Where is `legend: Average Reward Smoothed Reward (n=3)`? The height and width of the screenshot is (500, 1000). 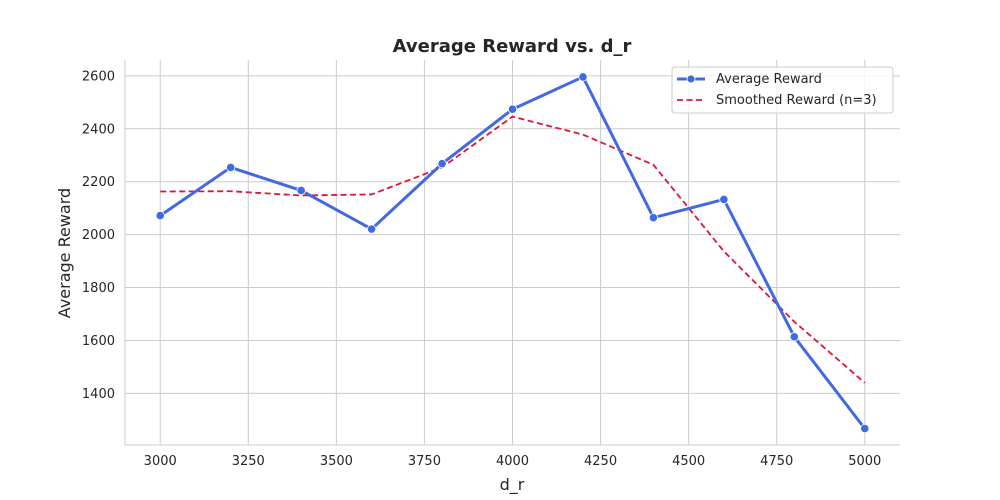 legend: Average Reward Smoothed Reward (n=3) is located at coordinates (782, 90).